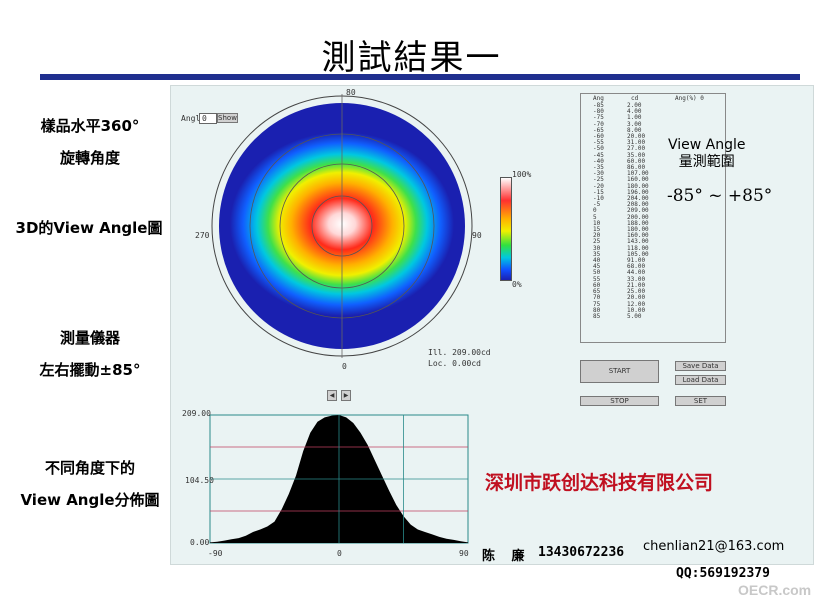  Describe the element at coordinates (598, 98) in the screenshot. I see `table-header-angle: Ang` at that location.